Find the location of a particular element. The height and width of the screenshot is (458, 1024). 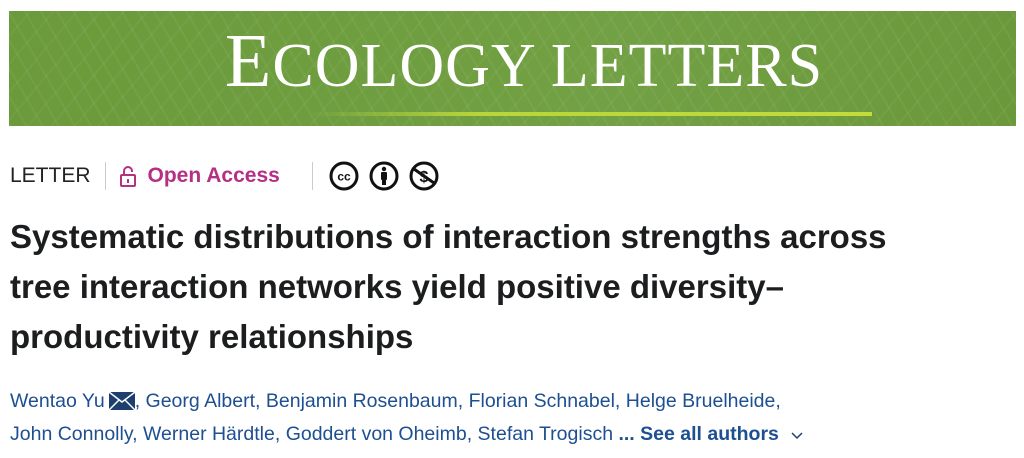

author-link: Florian Schnabel is located at coordinates (541, 401).